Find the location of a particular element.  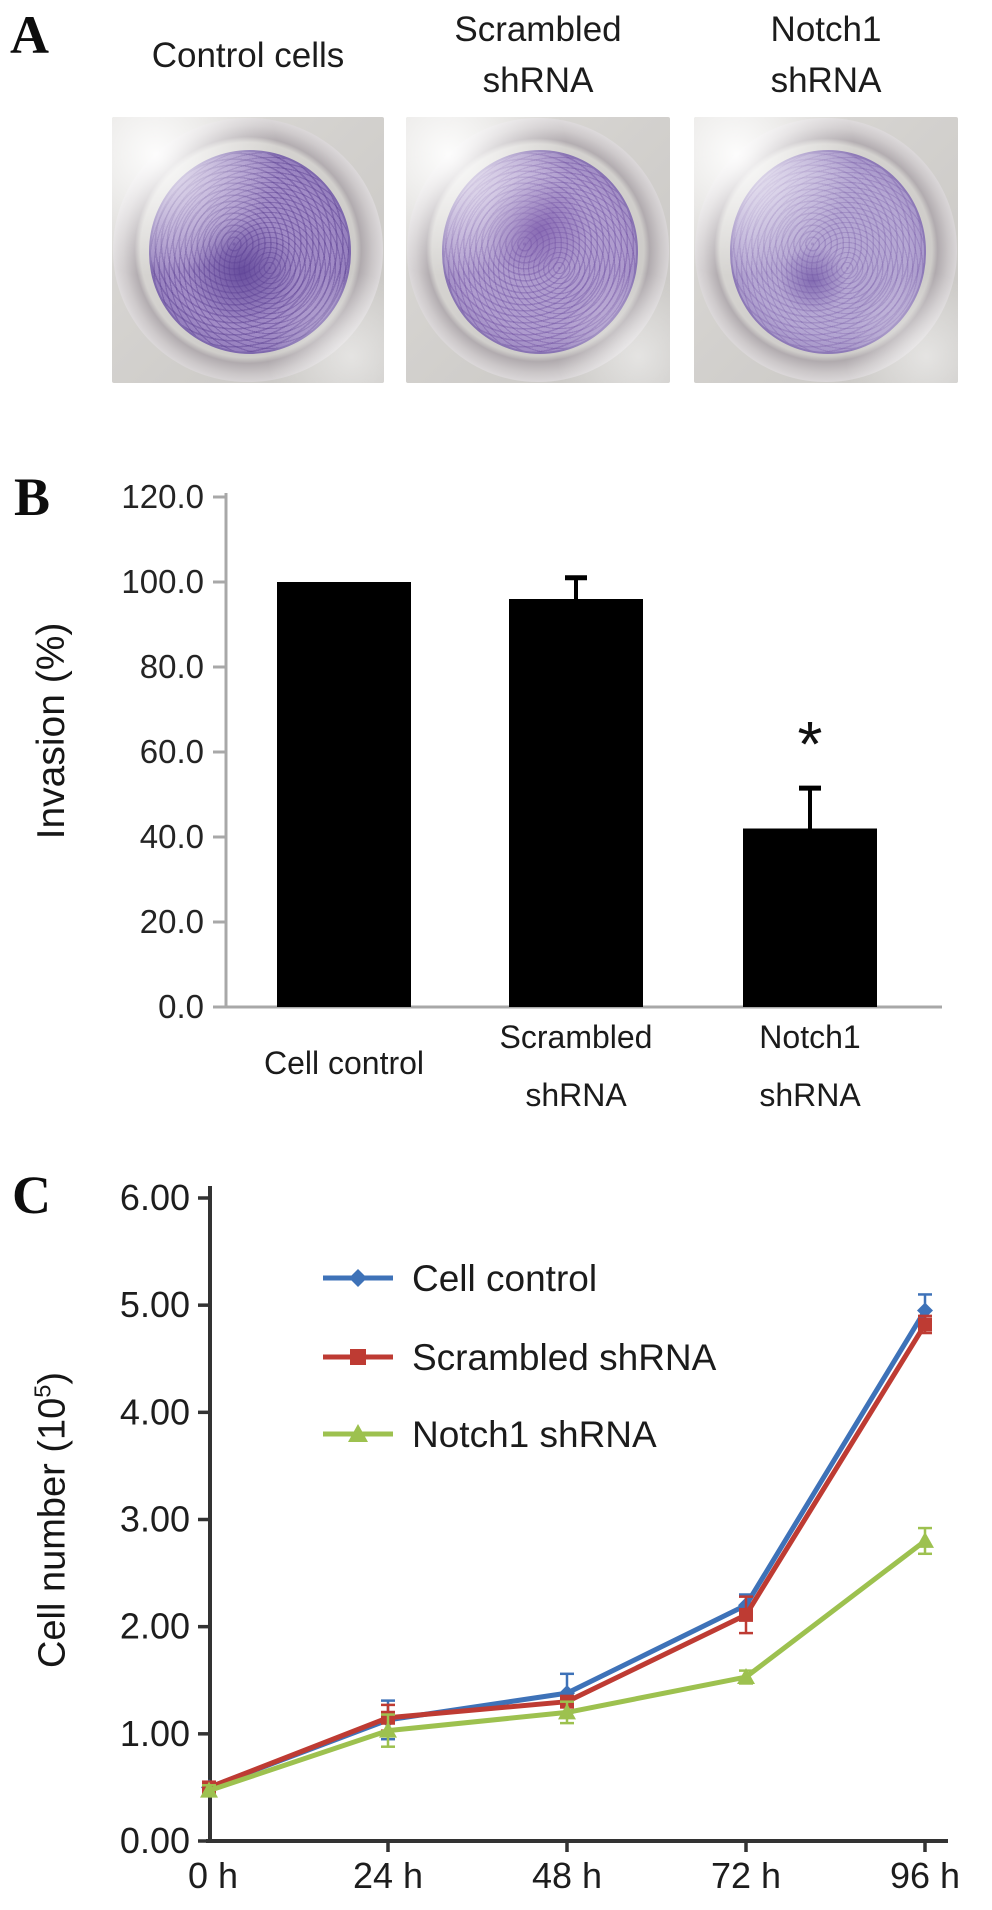

well-photo-control is located at coordinates (248, 250).